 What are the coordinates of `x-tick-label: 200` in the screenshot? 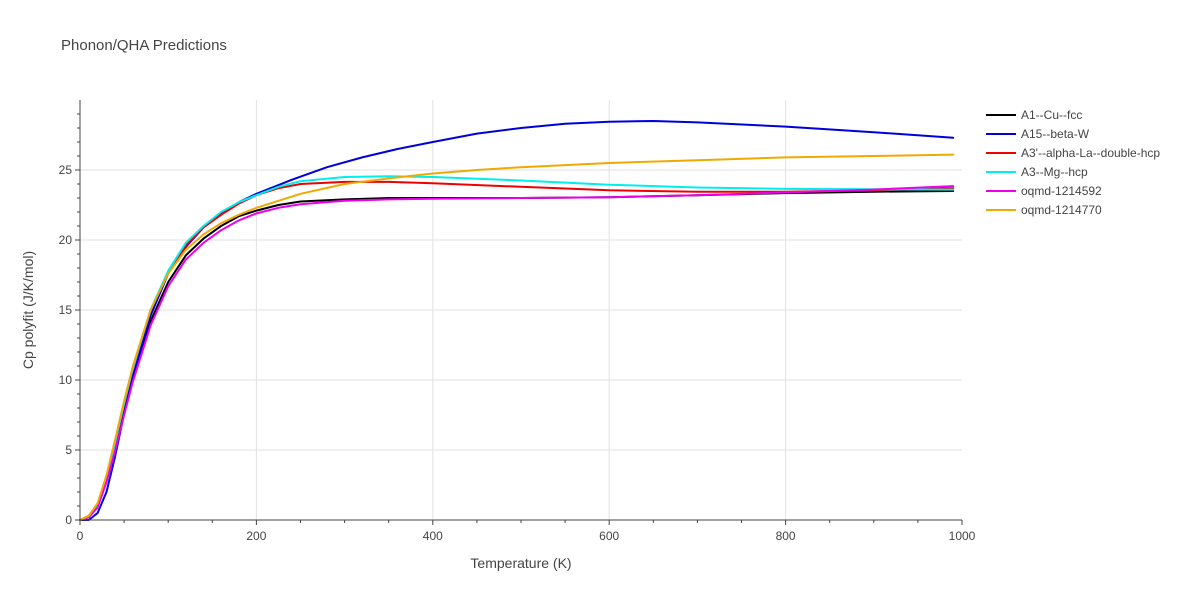 It's located at (256, 536).